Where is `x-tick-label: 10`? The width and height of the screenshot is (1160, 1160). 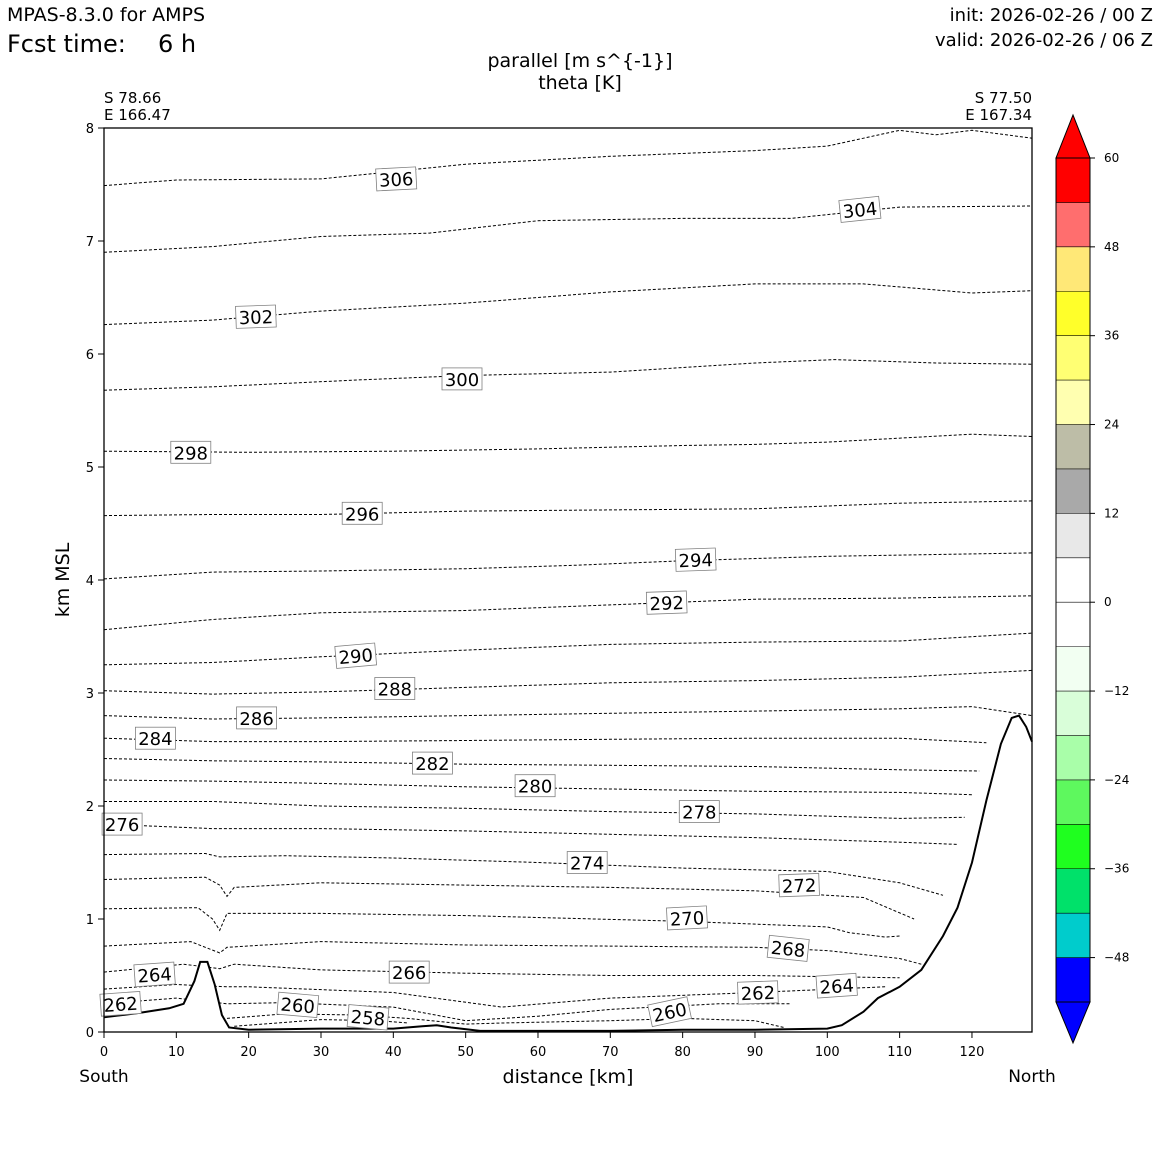 x-tick-label: 10 is located at coordinates (176, 1052).